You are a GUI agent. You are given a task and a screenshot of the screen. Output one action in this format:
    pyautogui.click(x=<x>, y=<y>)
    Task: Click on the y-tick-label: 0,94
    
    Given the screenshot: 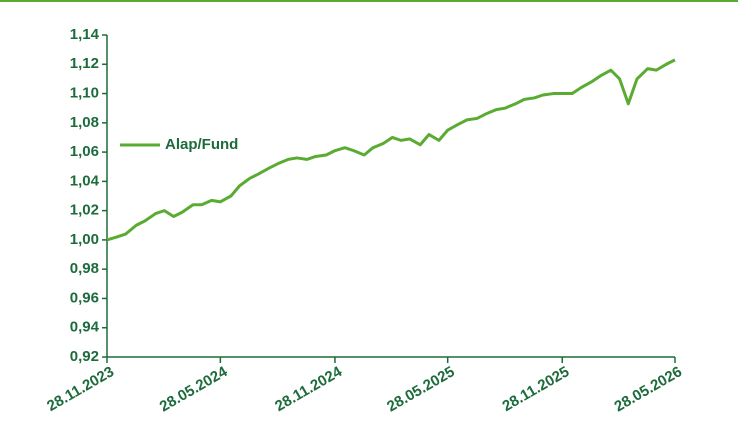 What is the action you would take?
    pyautogui.click(x=85, y=327)
    